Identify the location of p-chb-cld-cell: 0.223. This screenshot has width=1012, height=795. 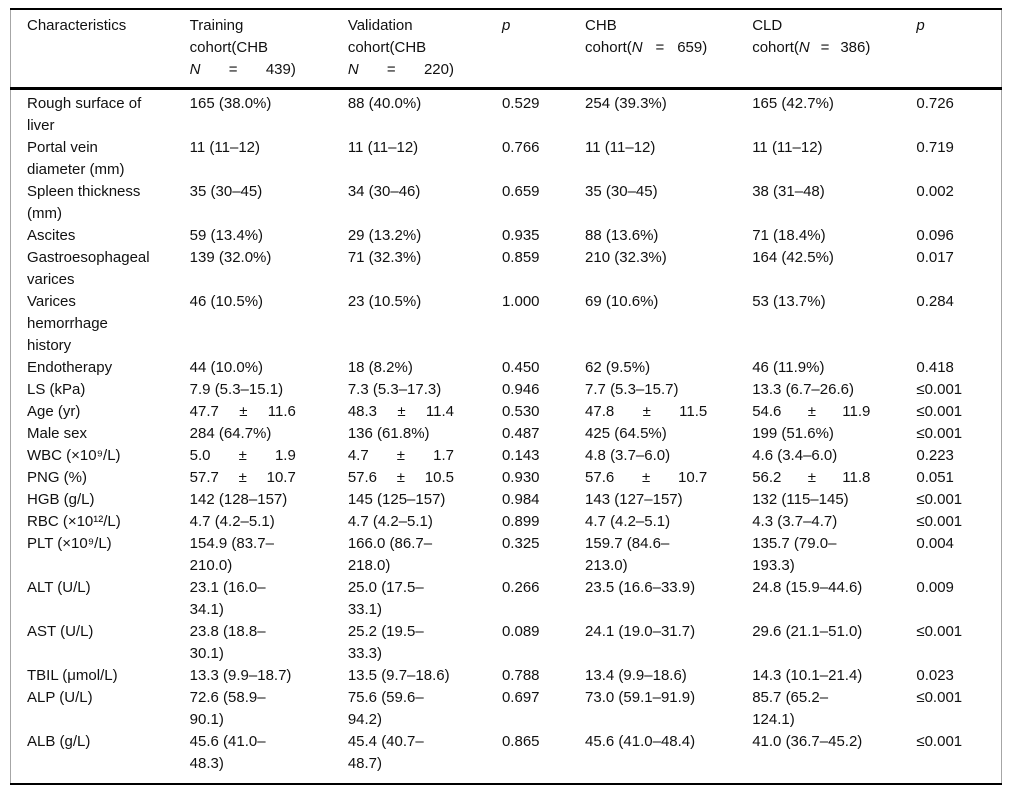
(935, 455).